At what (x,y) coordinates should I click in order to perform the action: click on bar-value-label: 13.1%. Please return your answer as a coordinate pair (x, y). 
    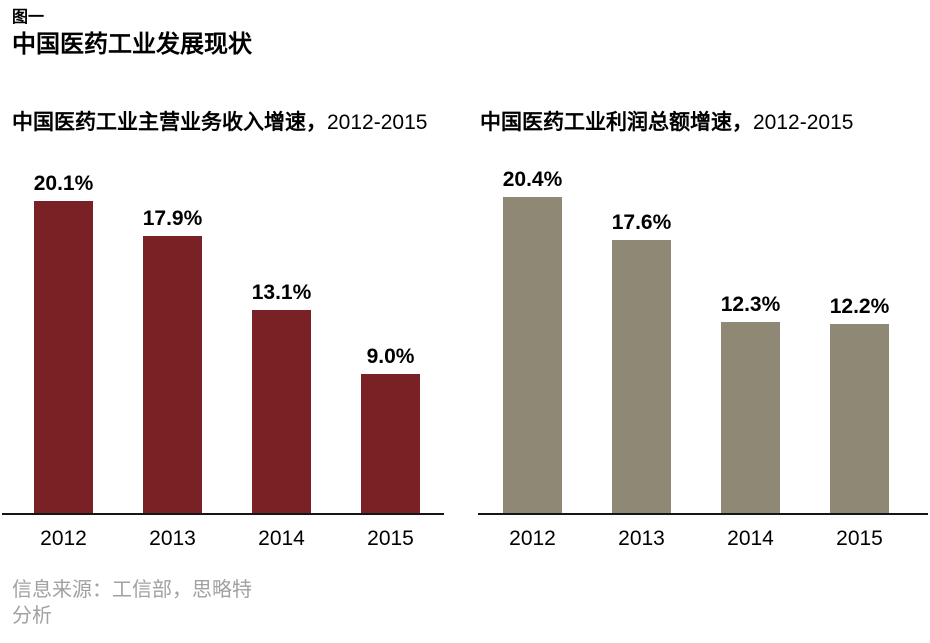
    Looking at the image, I should click on (281, 292).